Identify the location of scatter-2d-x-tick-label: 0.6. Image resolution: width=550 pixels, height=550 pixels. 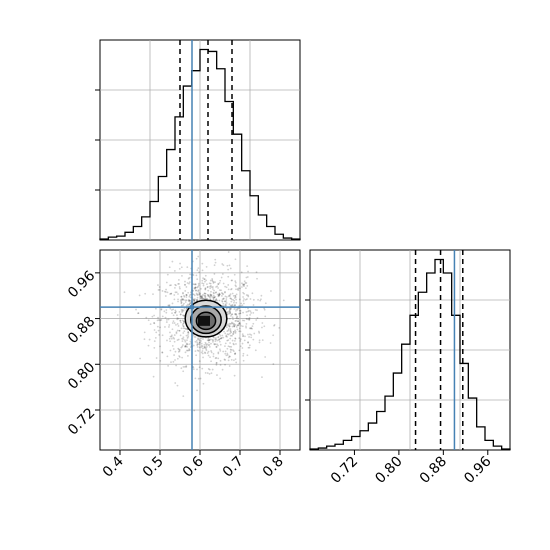
(193, 466).